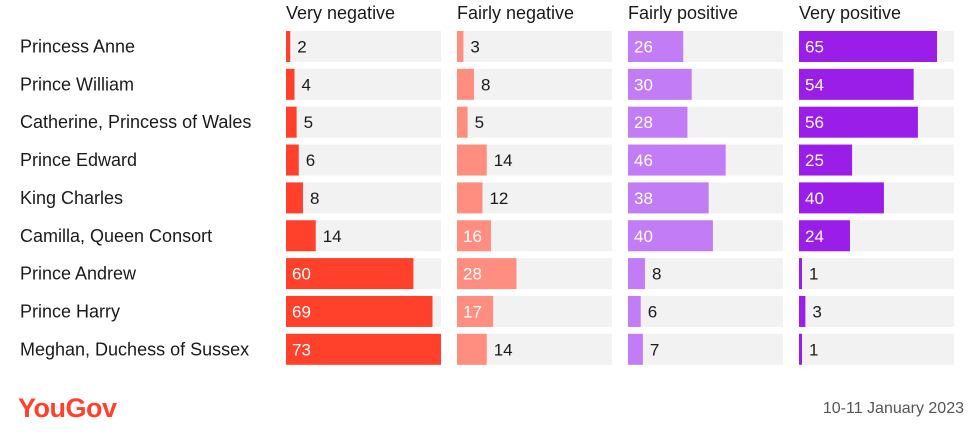 This screenshot has height=447, width=980. I want to click on bar-very-positive-catherine-princess-of-wales, so click(858, 122).